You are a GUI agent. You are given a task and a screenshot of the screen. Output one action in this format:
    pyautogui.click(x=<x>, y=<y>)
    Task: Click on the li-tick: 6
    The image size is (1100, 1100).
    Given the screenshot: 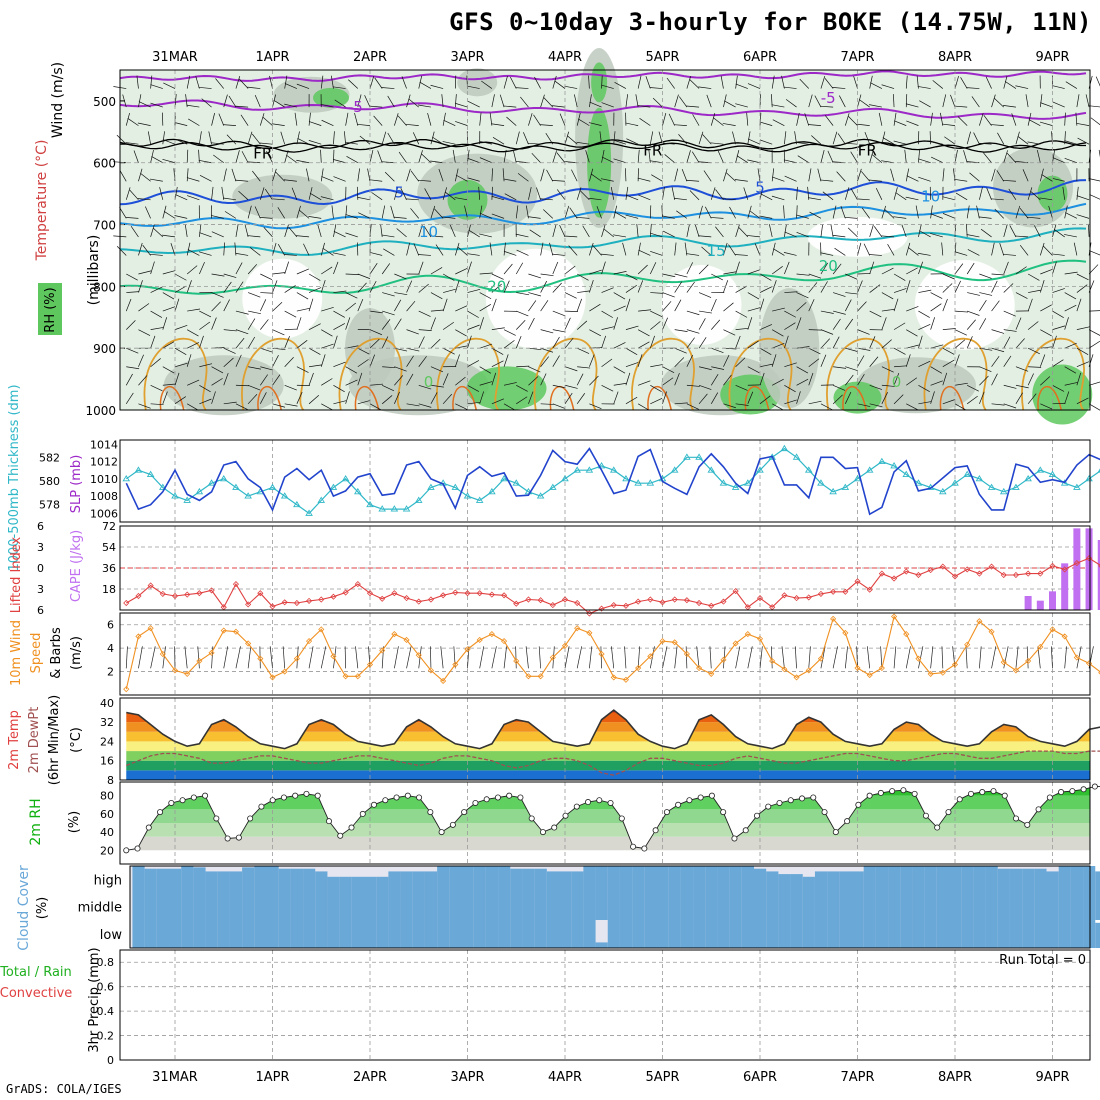 What is the action you would take?
    pyautogui.click(x=40, y=610)
    